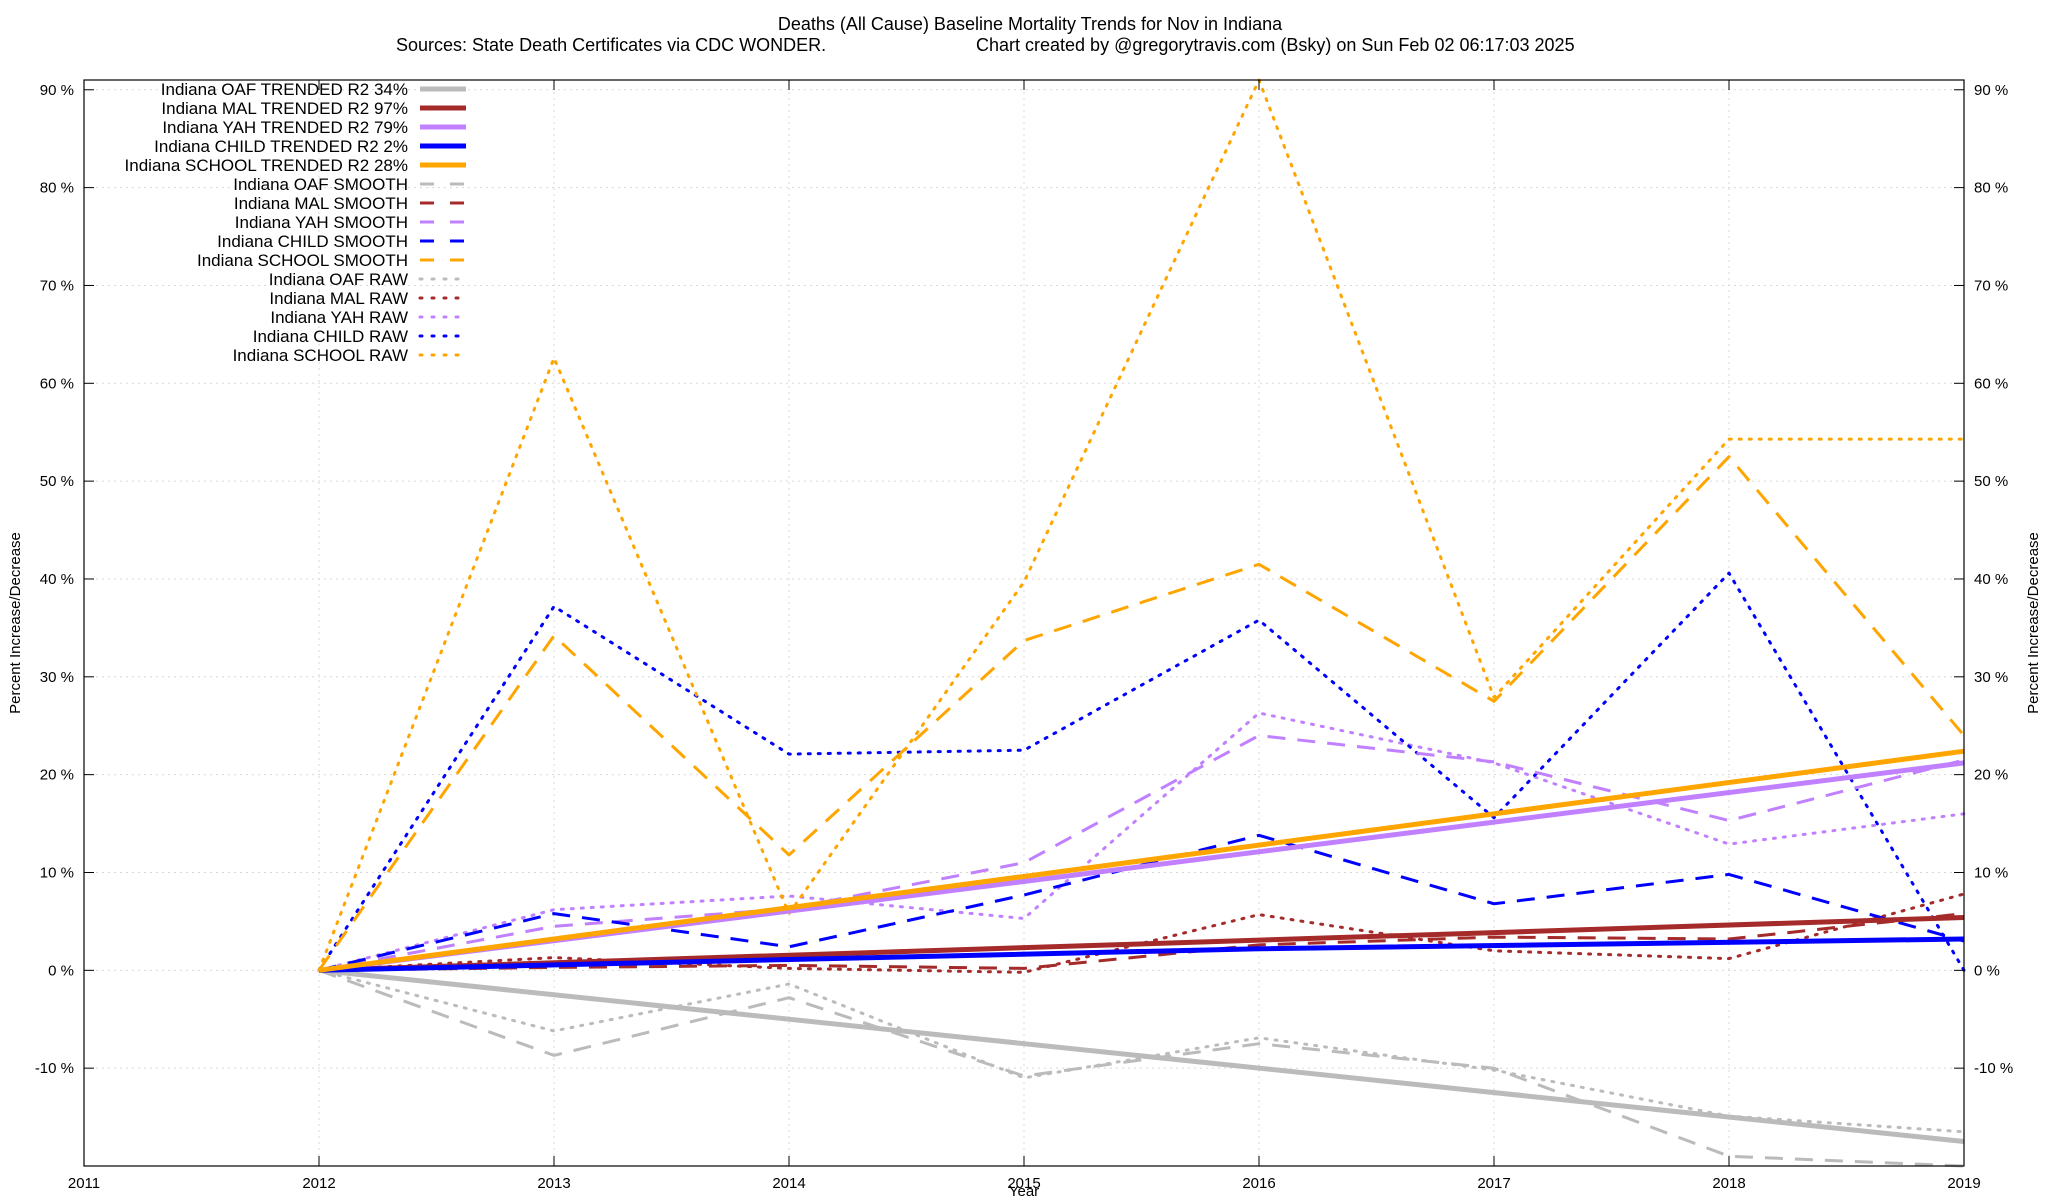 This screenshot has height=1200, width=2048. I want to click on legend-label: Indiana MAL TRENDED R2 97%, so click(284, 108).